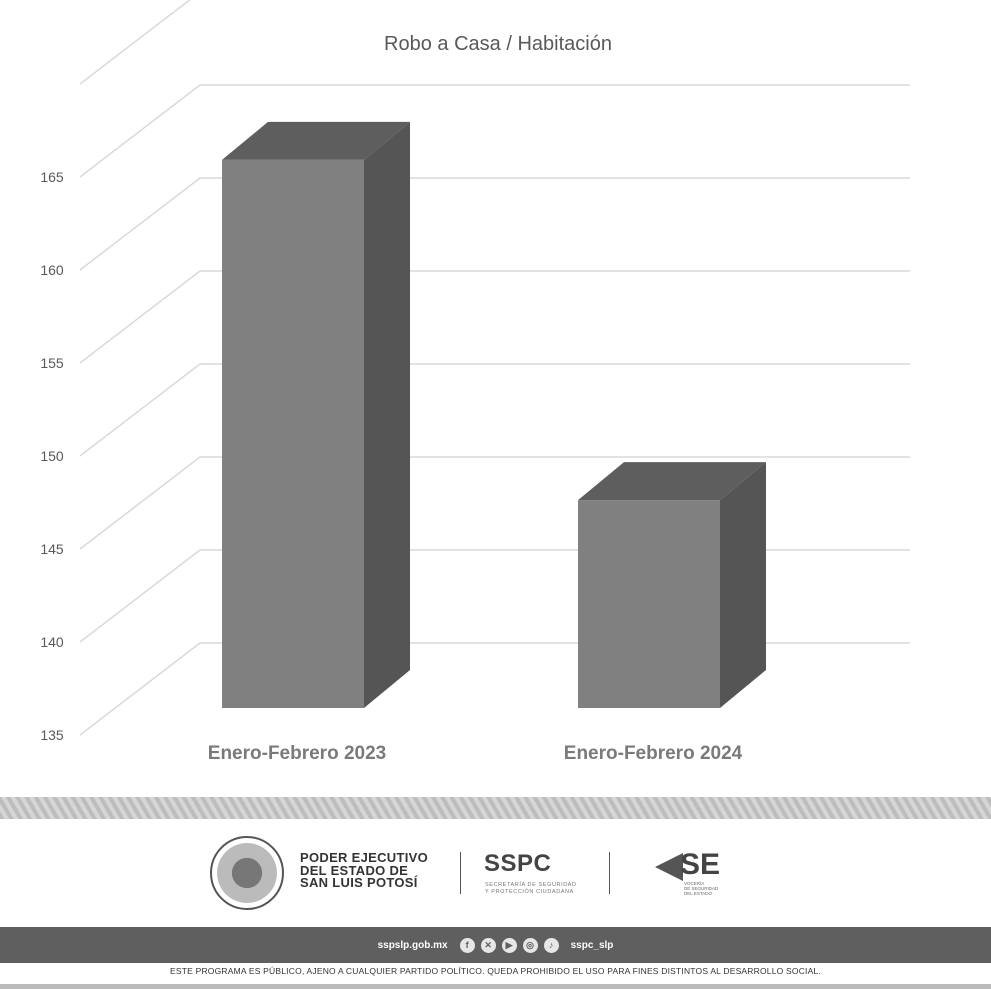  Describe the element at coordinates (530, 945) in the screenshot. I see `instagram-icon: ◎` at that location.